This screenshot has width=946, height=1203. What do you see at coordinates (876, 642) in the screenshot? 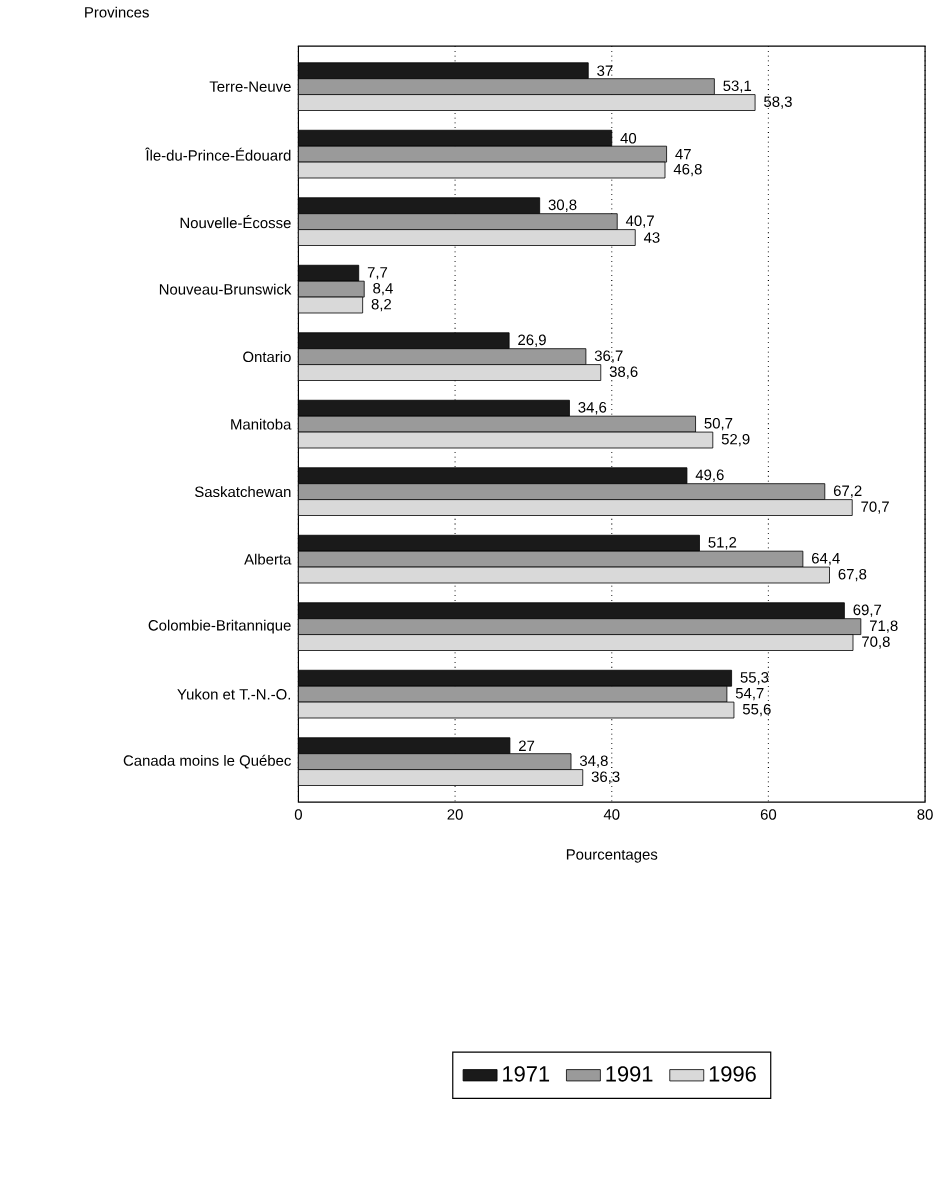
I see `data-label: 70,8` at bounding box center [876, 642].